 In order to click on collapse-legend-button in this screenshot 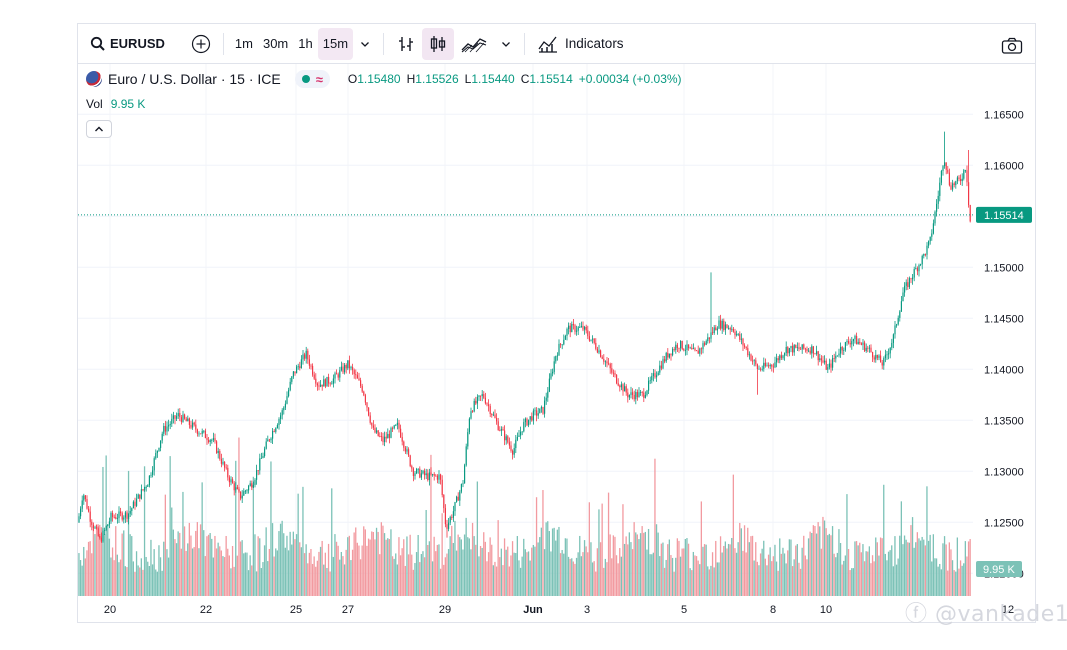, I will do `click(99, 129)`.